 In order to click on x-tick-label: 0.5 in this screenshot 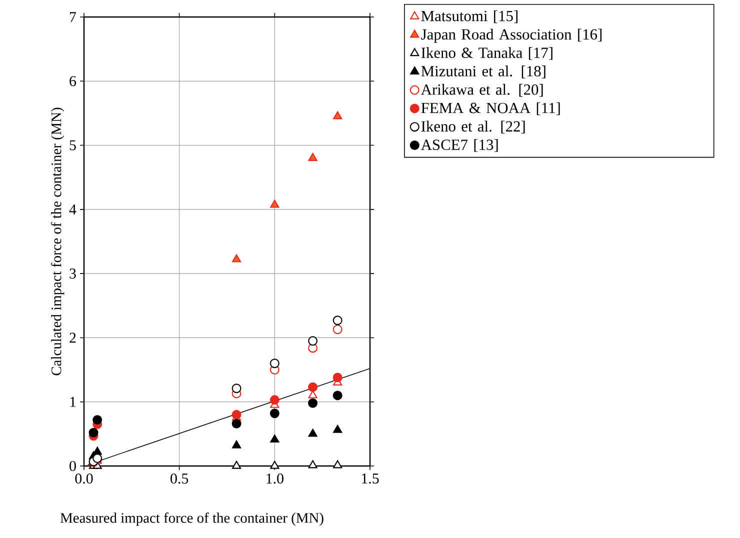, I will do `click(179, 479)`.